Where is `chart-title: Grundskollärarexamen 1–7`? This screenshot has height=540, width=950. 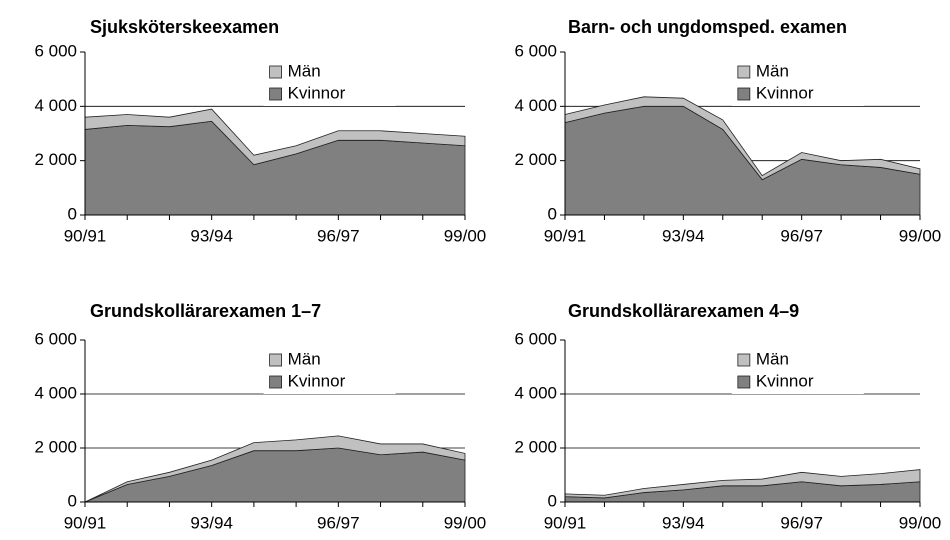
chart-title: Grundskollärarexamen 1–7 is located at coordinates (205, 311).